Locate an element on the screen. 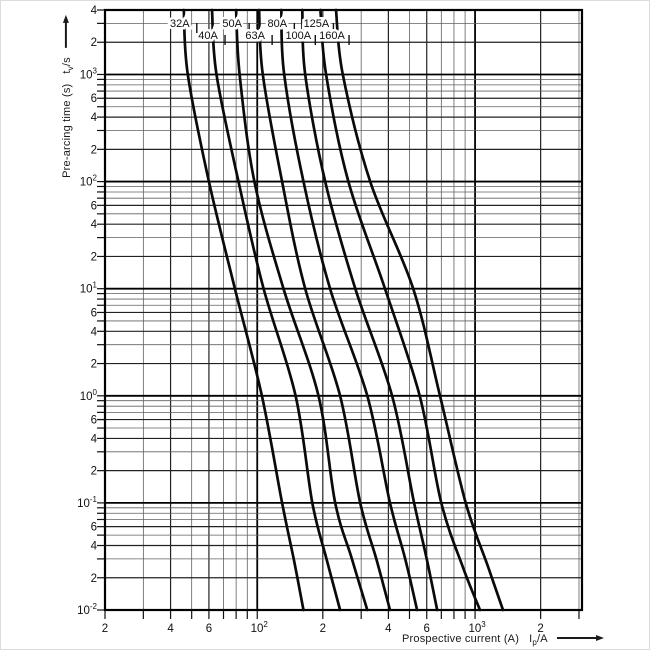 The width and height of the screenshot is (650, 650). x-axis-symbol: Ip/A is located at coordinates (538, 640).